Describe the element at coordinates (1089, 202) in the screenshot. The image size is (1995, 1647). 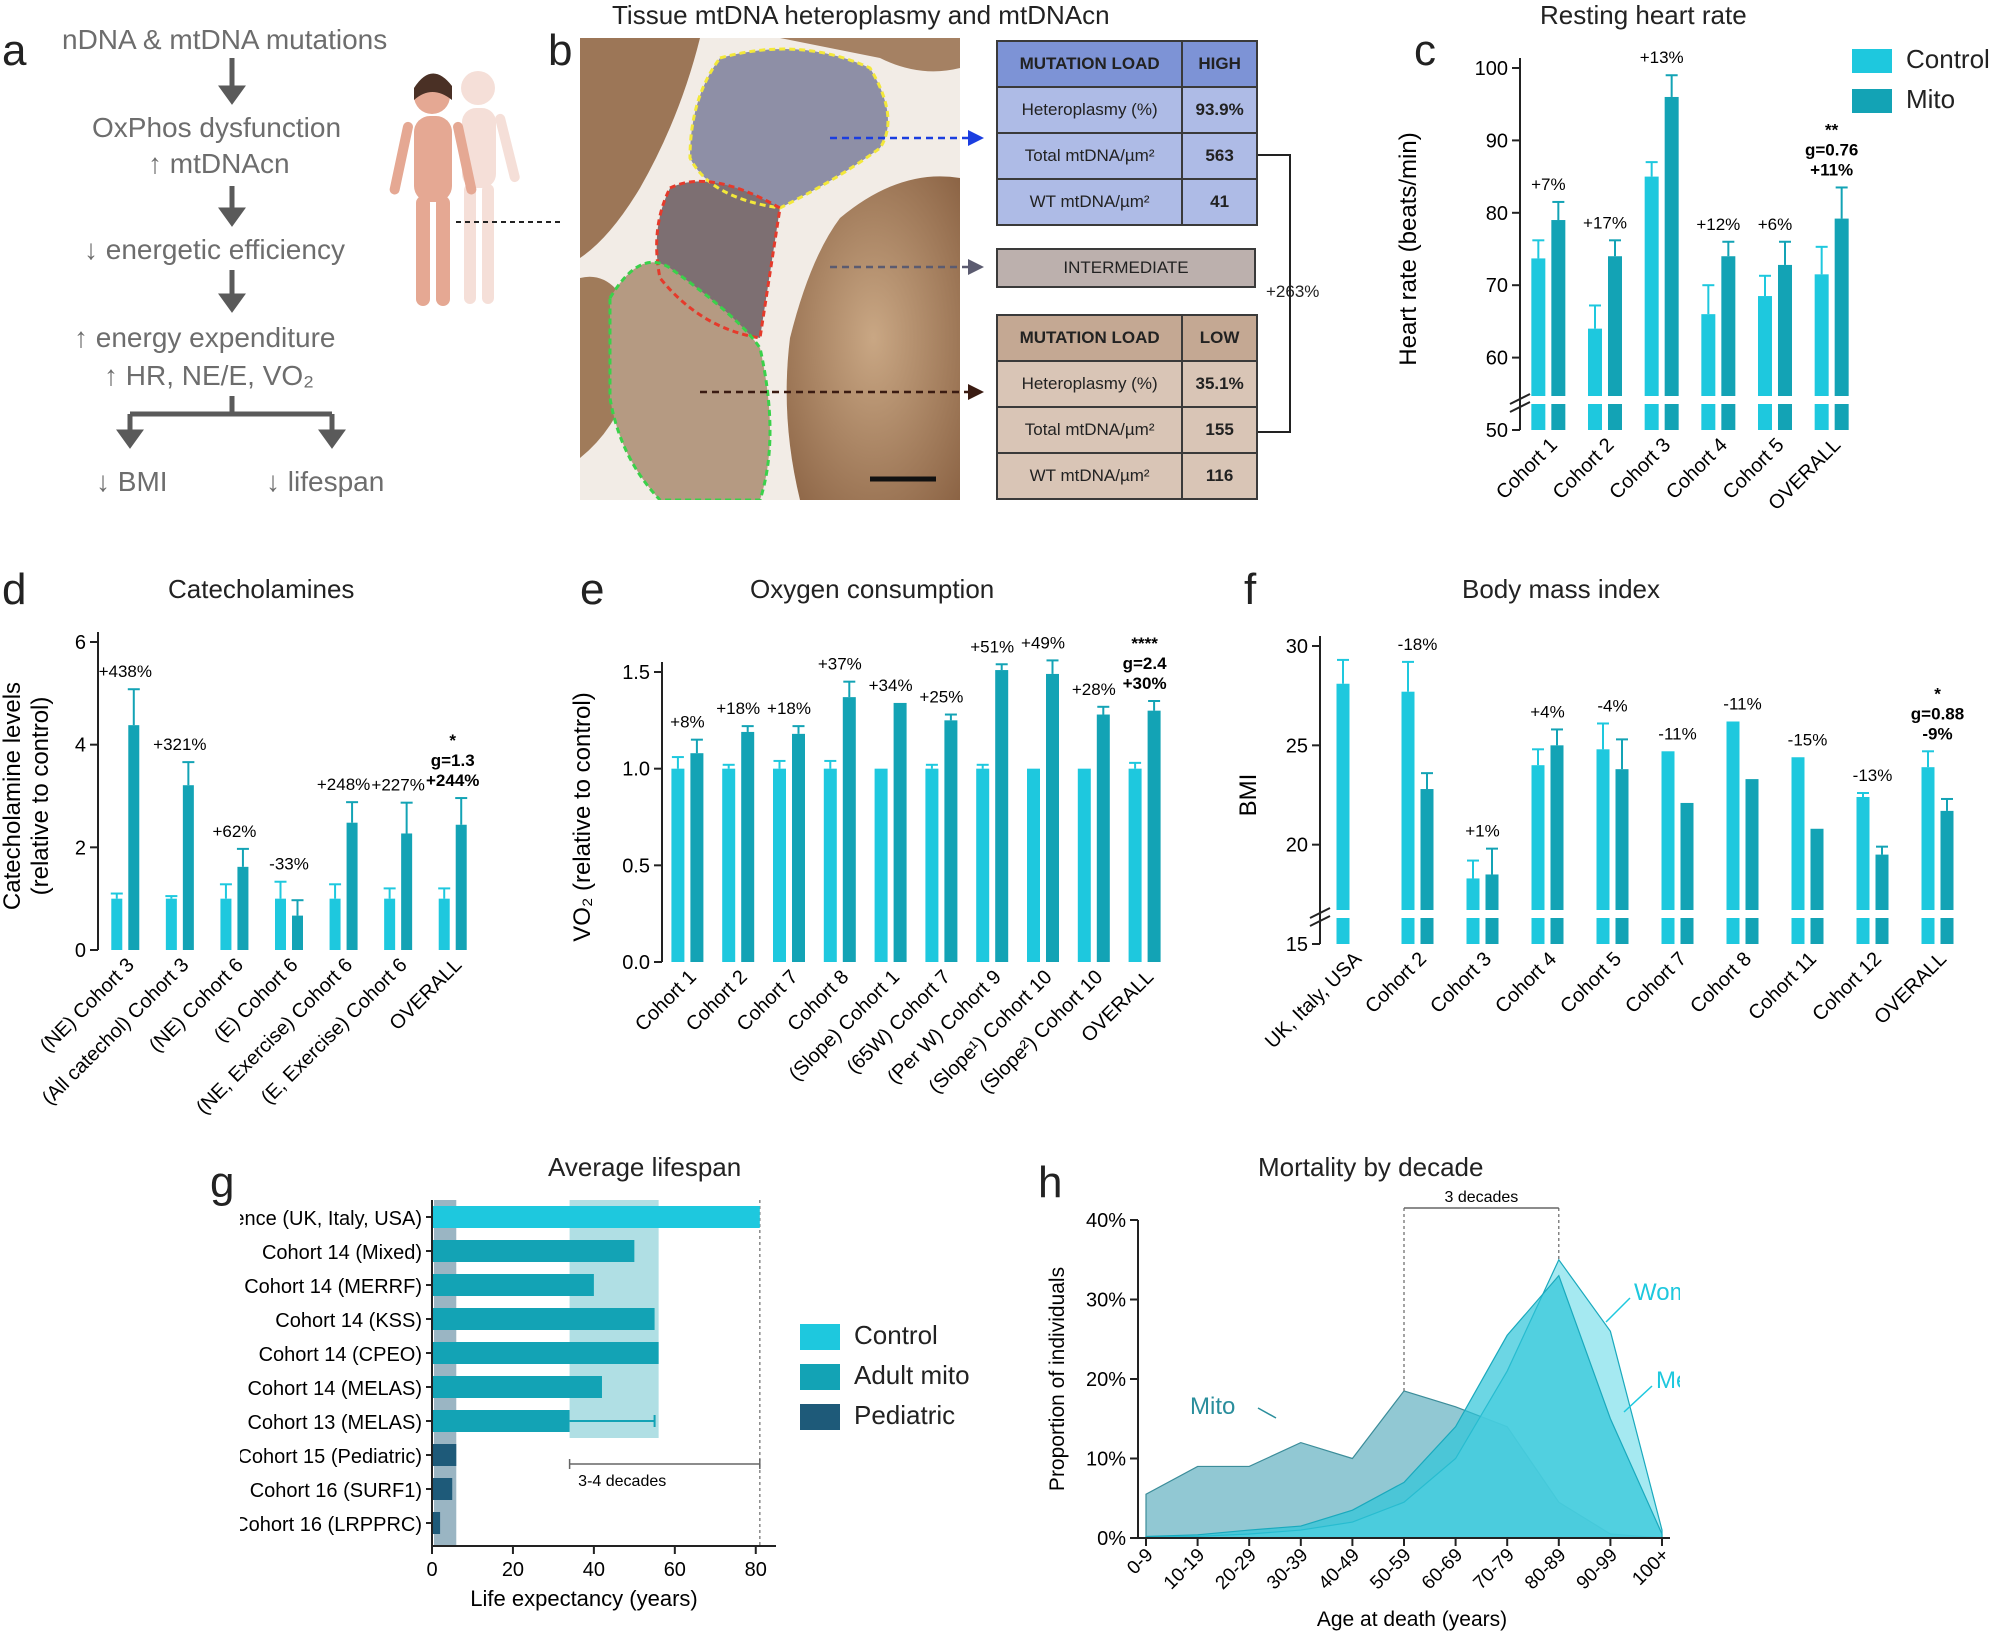
I see `high-row-label: WT mtDNA/µm²` at that location.